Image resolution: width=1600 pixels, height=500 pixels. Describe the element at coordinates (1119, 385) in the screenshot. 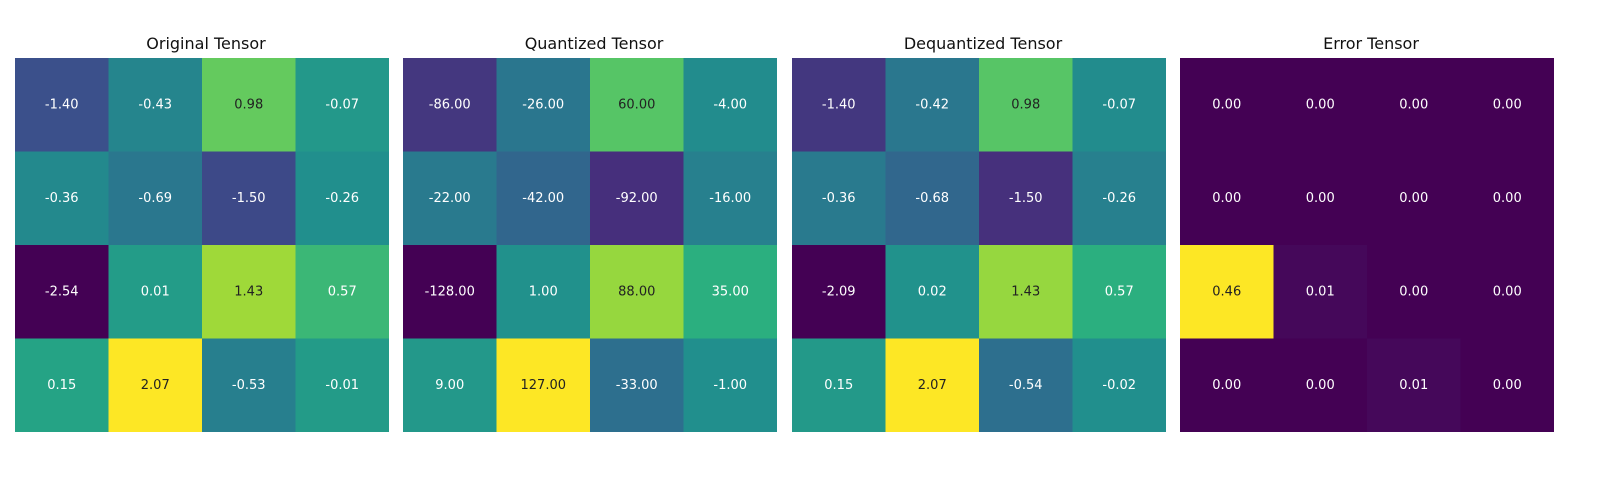

I see `heatmap-cell-label: -0.02` at that location.